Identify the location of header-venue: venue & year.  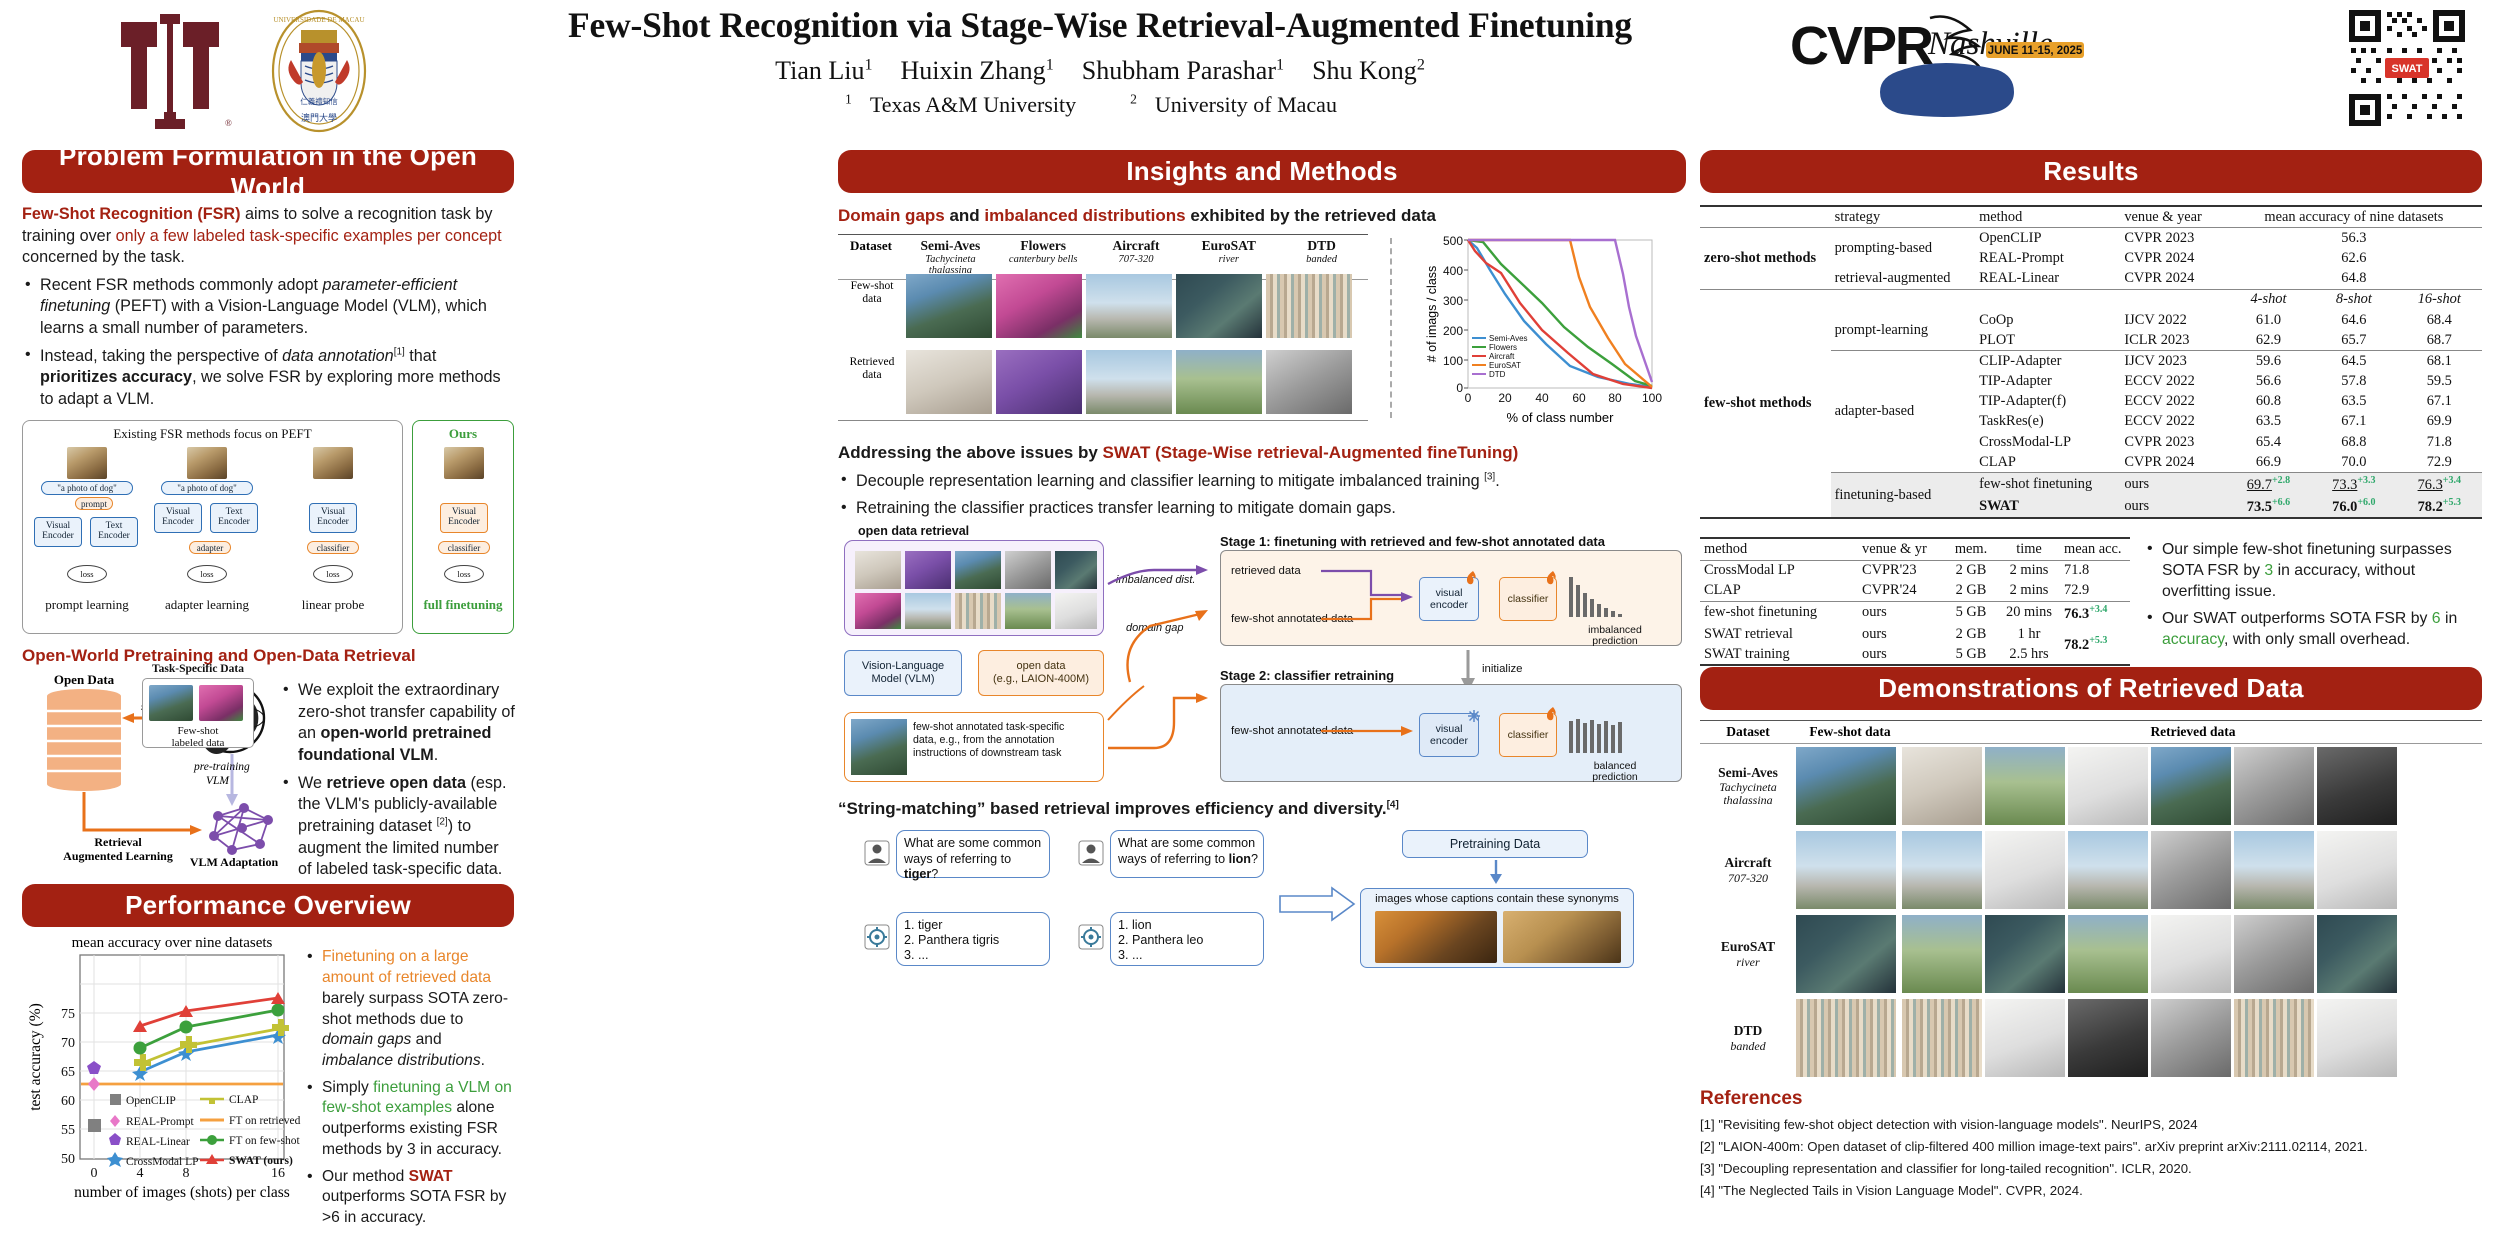
(2163, 216).